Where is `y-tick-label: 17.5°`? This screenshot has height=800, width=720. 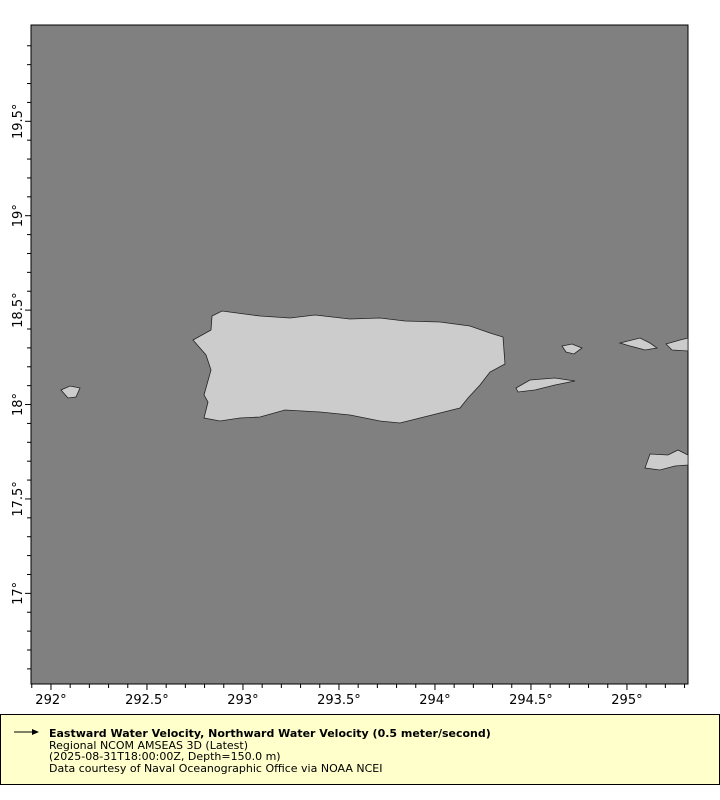 y-tick-label: 17.5° is located at coordinates (18, 498).